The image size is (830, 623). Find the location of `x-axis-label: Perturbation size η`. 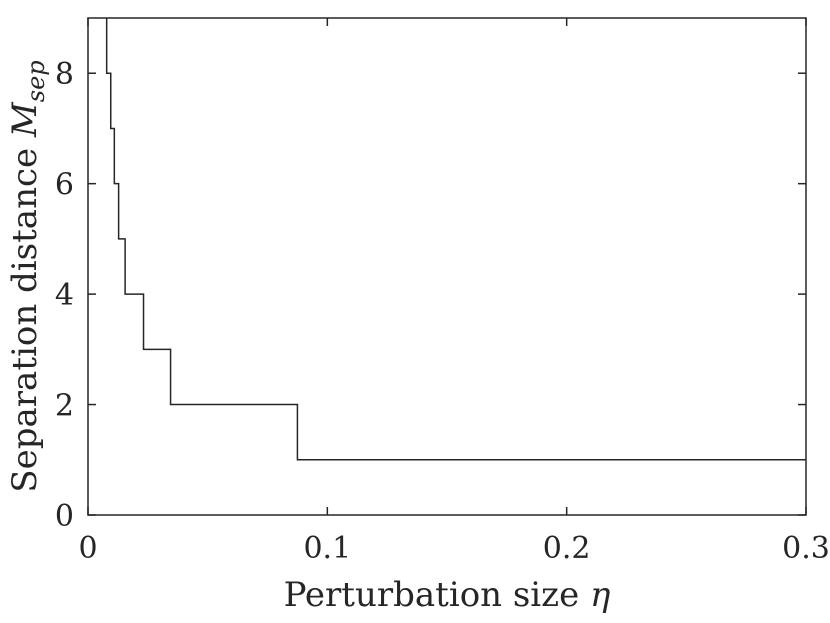

x-axis-label: Perturbation size η is located at coordinates (447, 595).